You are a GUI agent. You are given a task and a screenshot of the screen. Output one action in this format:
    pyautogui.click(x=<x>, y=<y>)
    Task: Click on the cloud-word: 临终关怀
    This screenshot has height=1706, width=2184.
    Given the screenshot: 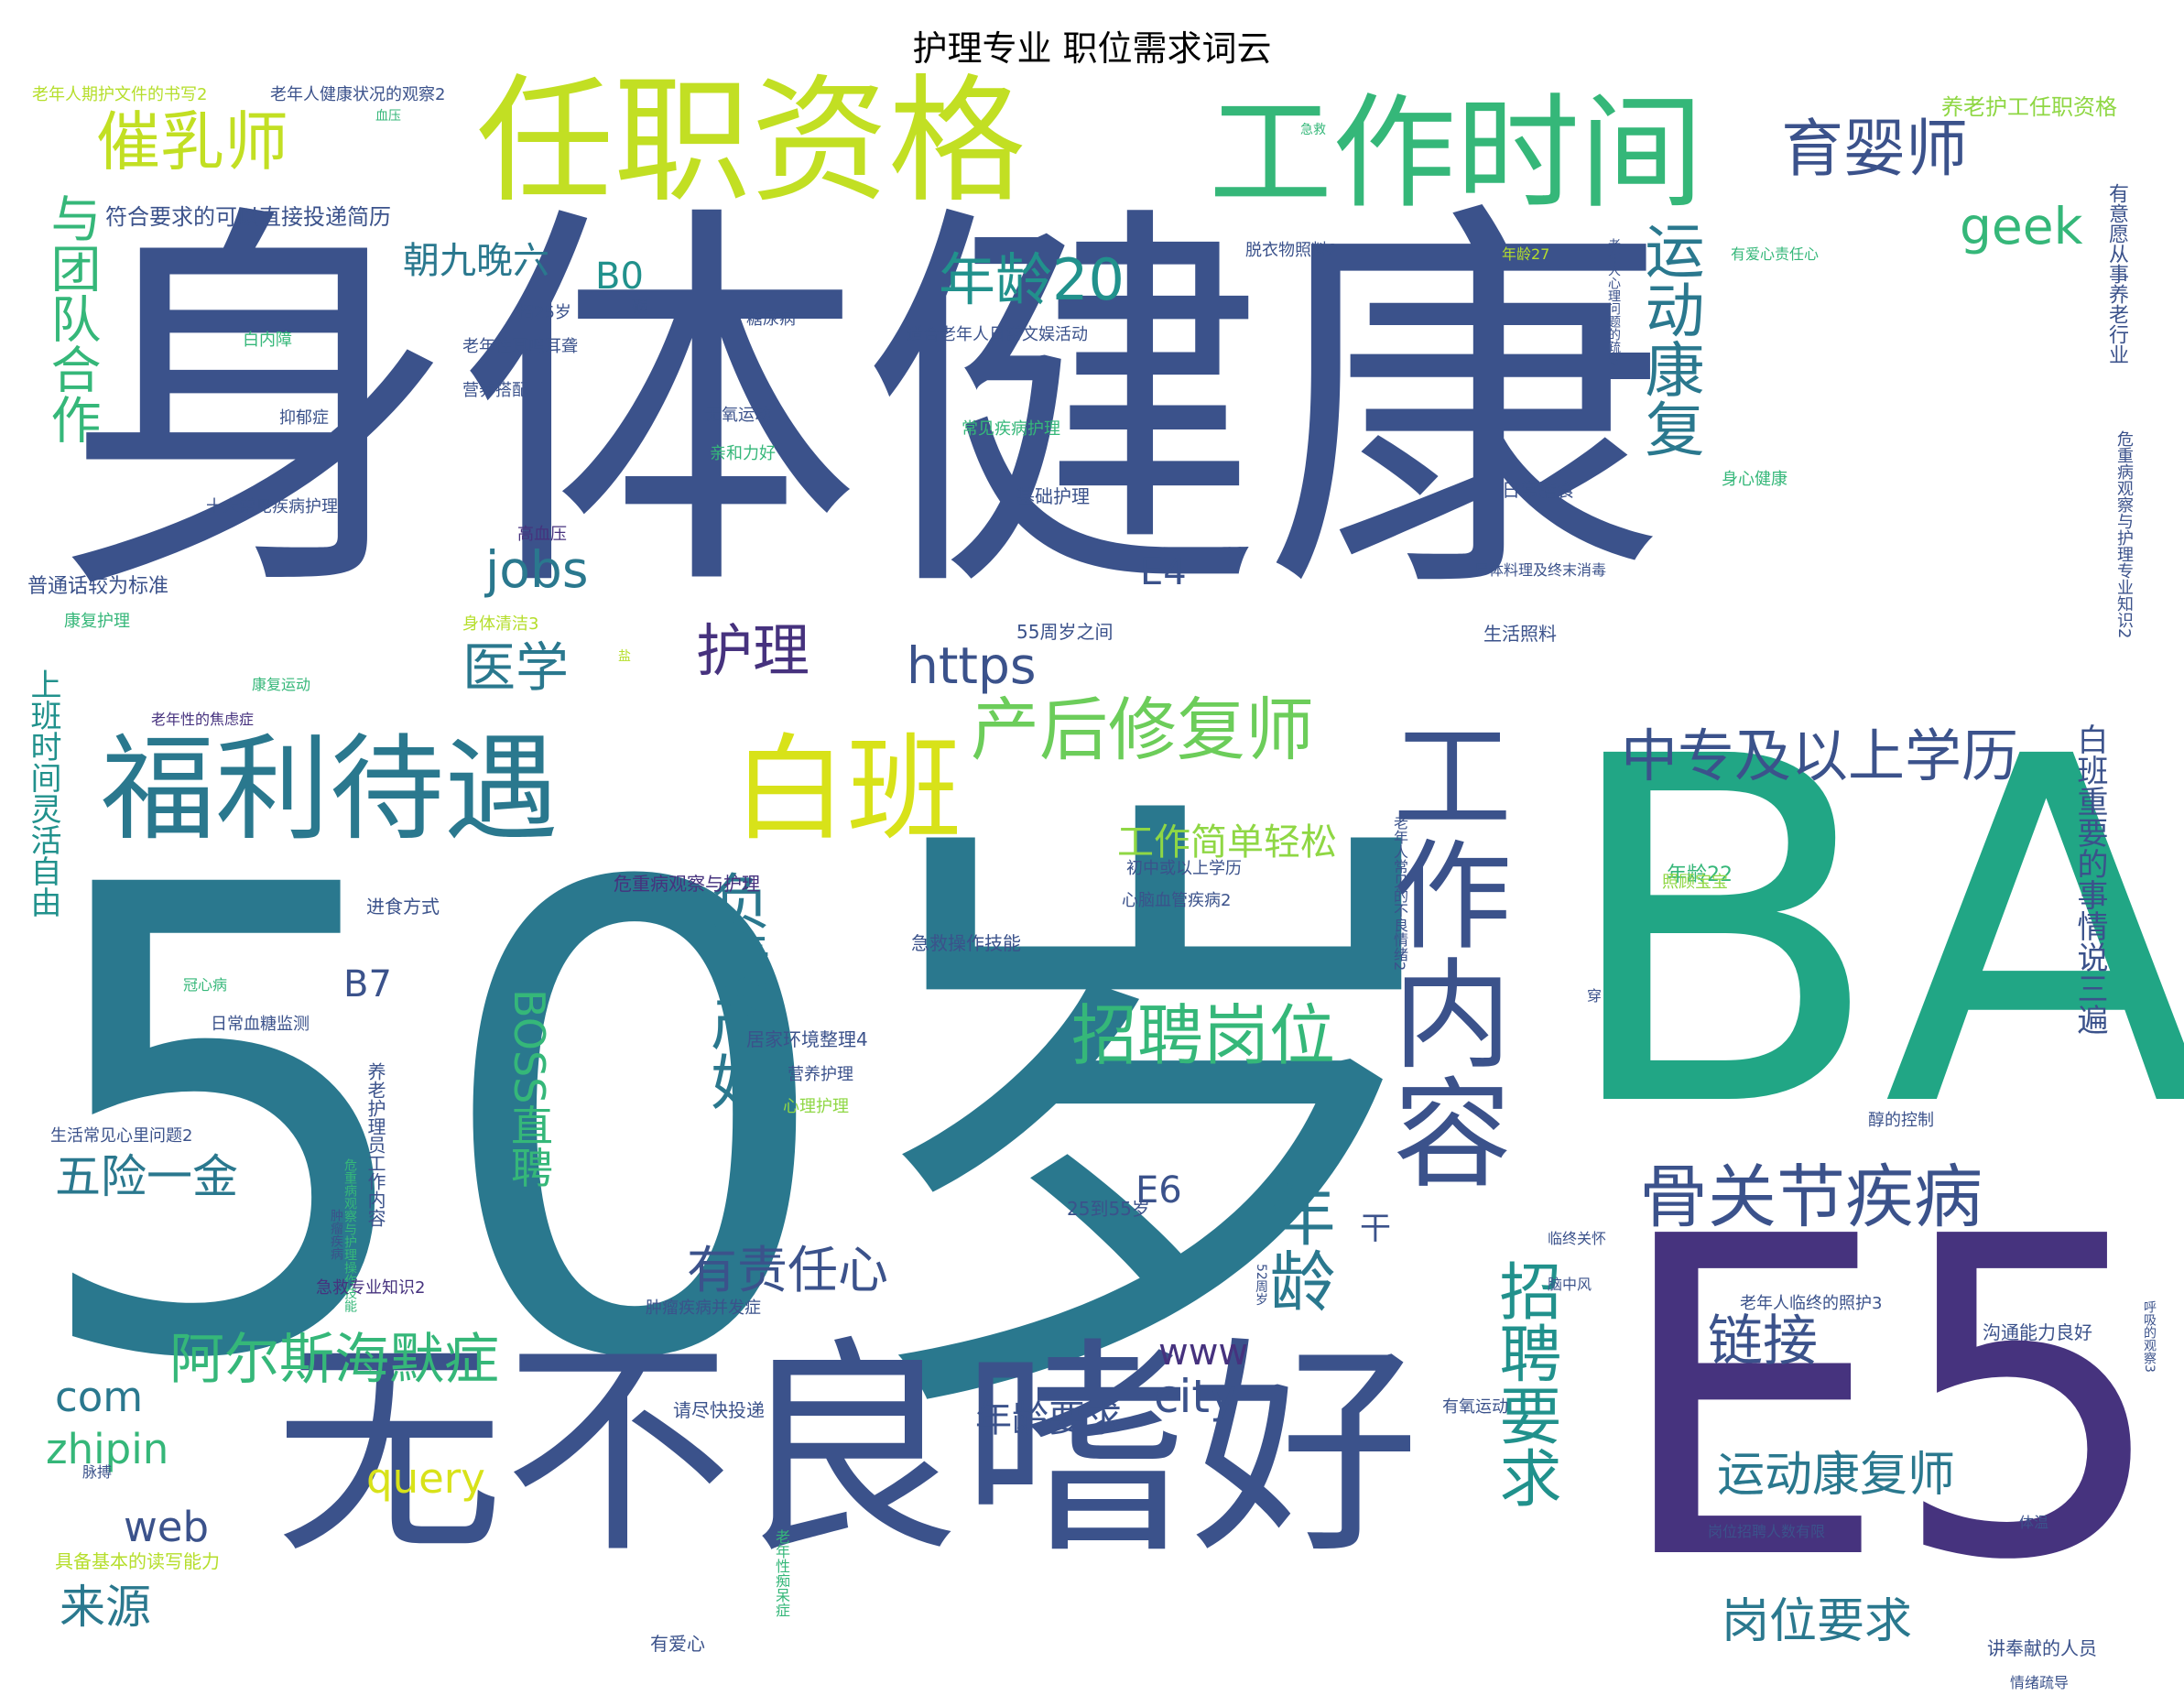 What is the action you would take?
    pyautogui.click(x=1577, y=1238)
    